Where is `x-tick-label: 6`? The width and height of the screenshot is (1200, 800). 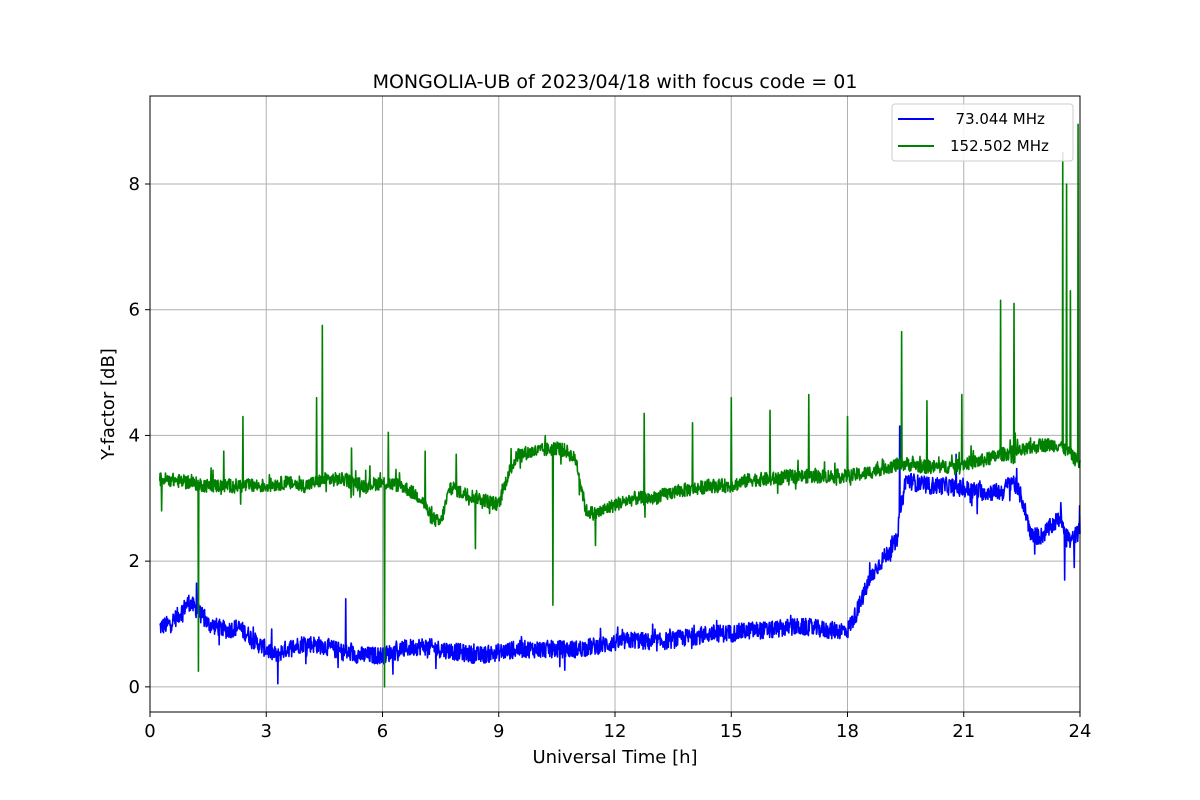 x-tick-label: 6 is located at coordinates (382, 731).